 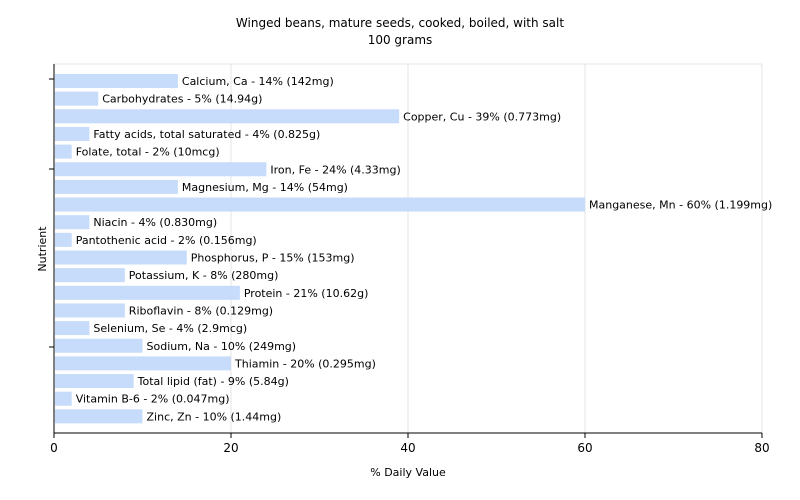 What do you see at coordinates (213, 381) in the screenshot?
I see `bar-label-17: Total lipid (fat) - 9% (5.84g)` at bounding box center [213, 381].